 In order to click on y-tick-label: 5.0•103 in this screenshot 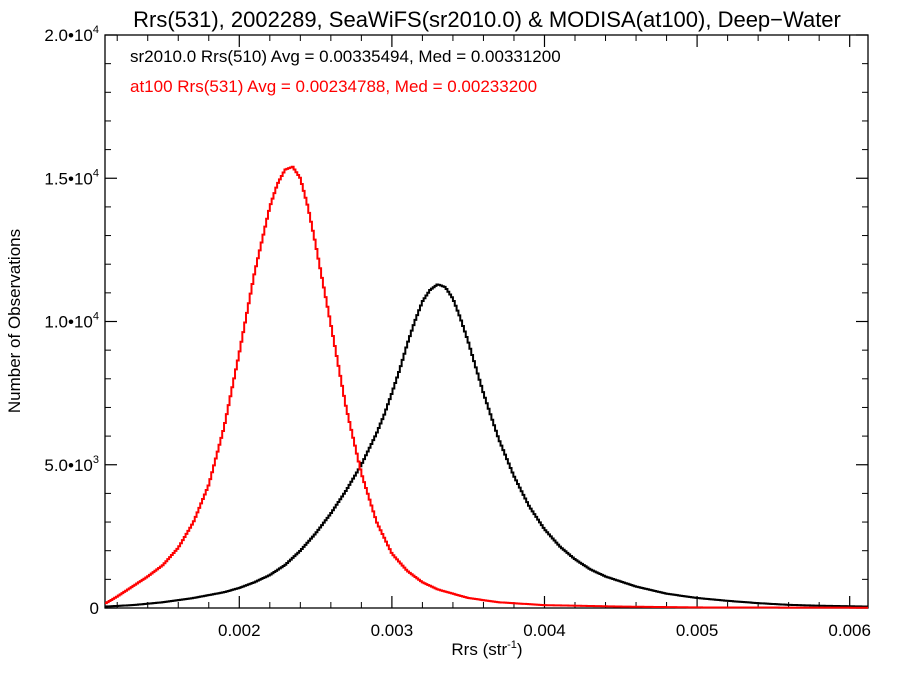, I will do `click(71, 464)`.